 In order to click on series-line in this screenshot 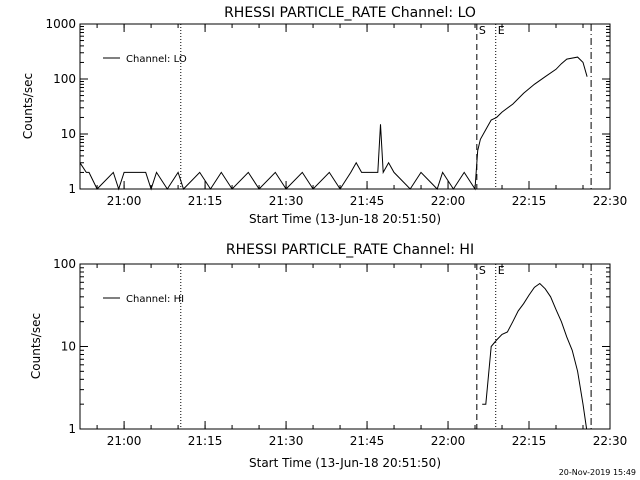, I will do `click(535, 356)`.